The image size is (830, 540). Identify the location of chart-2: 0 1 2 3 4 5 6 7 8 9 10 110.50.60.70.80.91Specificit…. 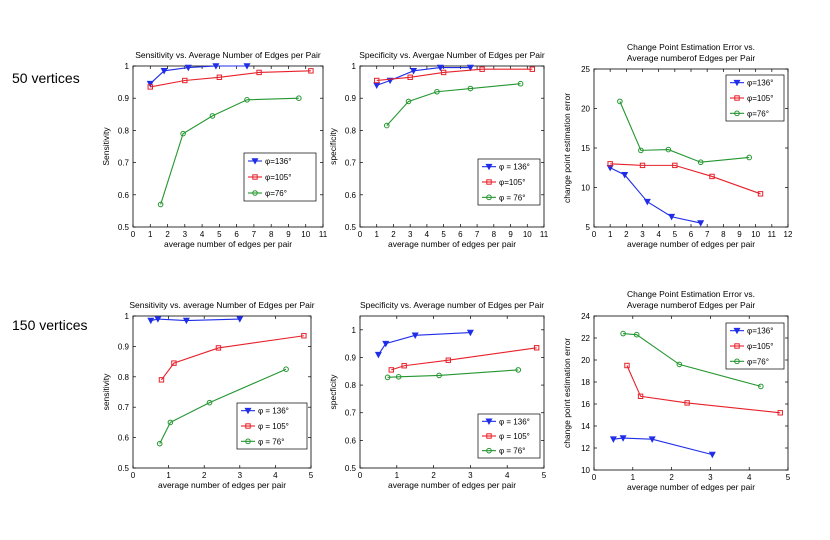
(438, 149).